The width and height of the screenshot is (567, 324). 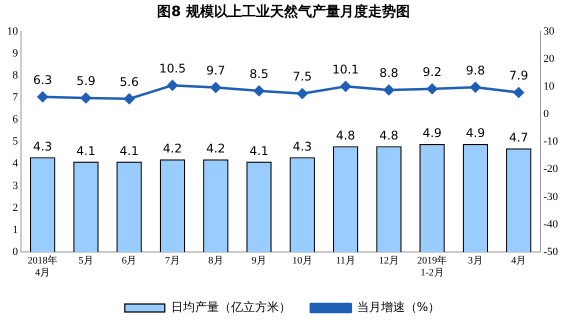 I want to click on data-label: 5.9, so click(x=86, y=81).